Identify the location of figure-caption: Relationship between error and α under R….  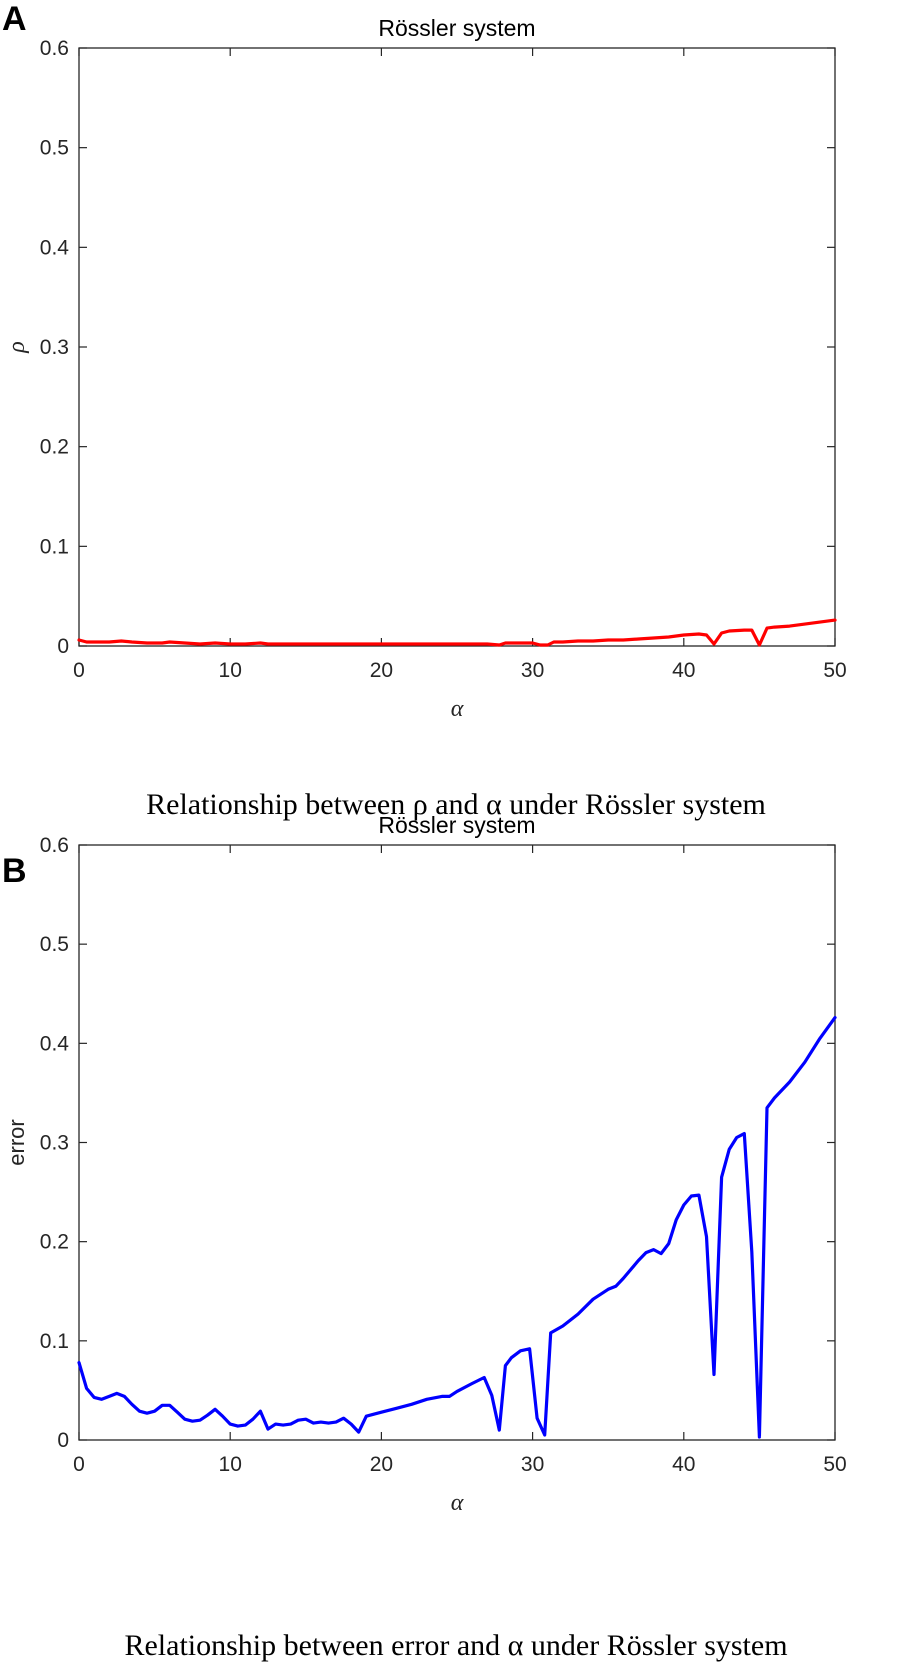
(456, 1645).